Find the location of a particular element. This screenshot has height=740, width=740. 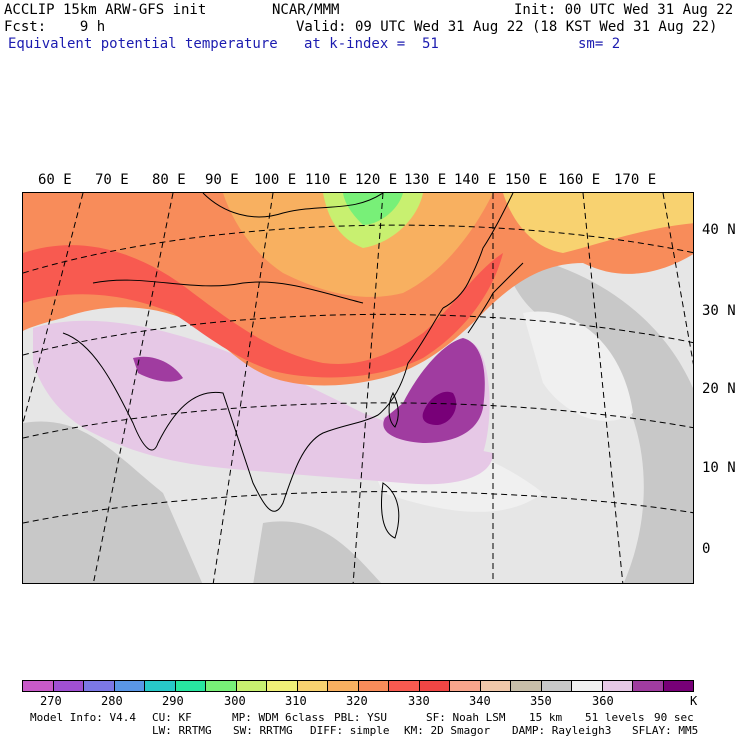

longitude-label: 60 E is located at coordinates (55, 180).